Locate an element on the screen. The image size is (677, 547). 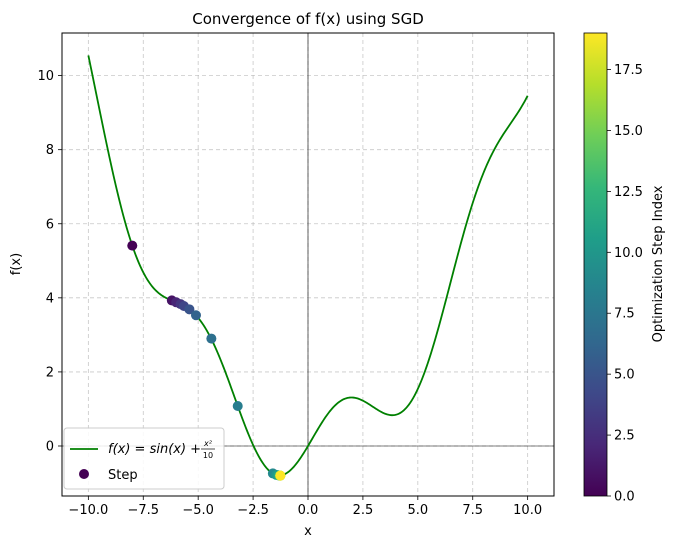
chart-title: Convergence of f(x) using SGD is located at coordinates (308, 19).